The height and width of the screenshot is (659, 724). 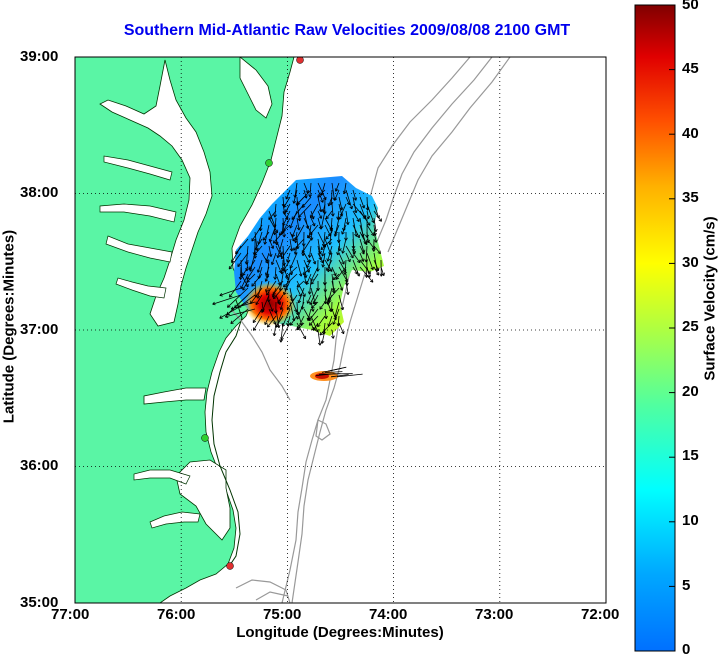 I want to click on colorbar-tick-label: 0, so click(x=686, y=649).